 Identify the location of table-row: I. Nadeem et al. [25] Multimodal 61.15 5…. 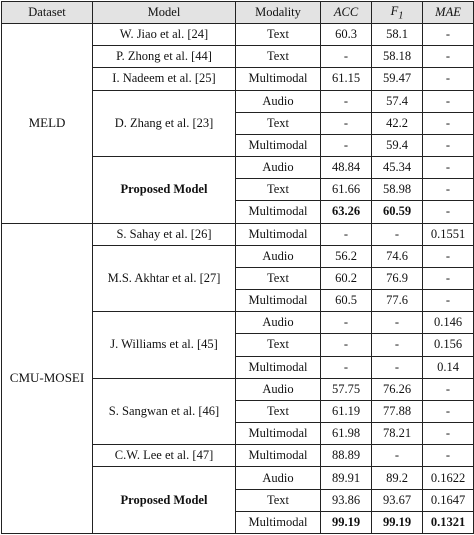
(238, 79).